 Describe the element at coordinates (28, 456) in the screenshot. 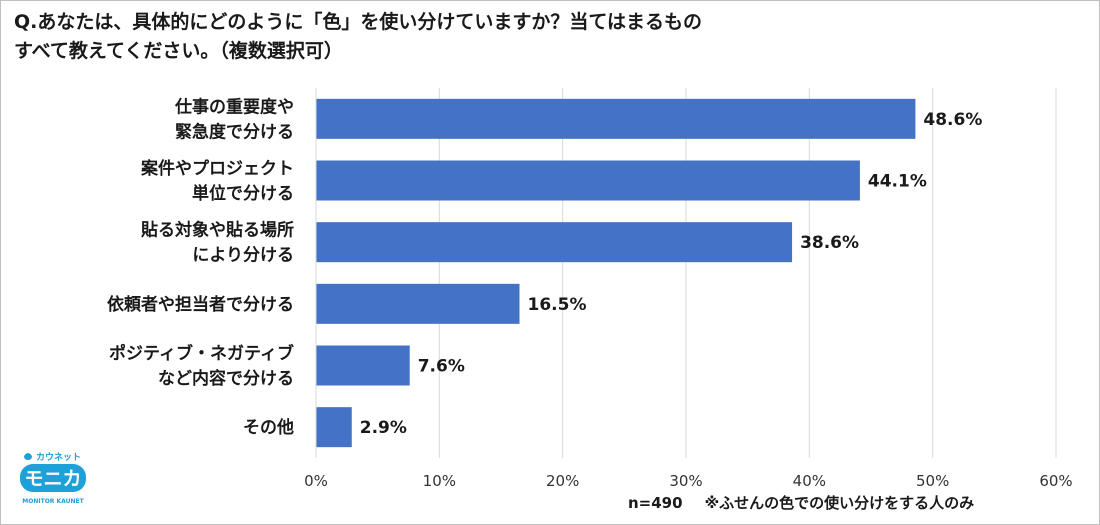

I see `logo-drop-icon` at that location.